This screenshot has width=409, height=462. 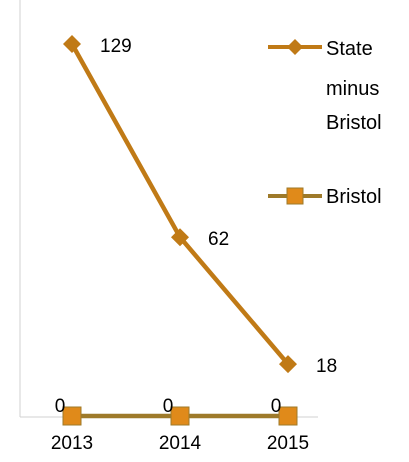 I want to click on data-label: 129, so click(x=116, y=46).